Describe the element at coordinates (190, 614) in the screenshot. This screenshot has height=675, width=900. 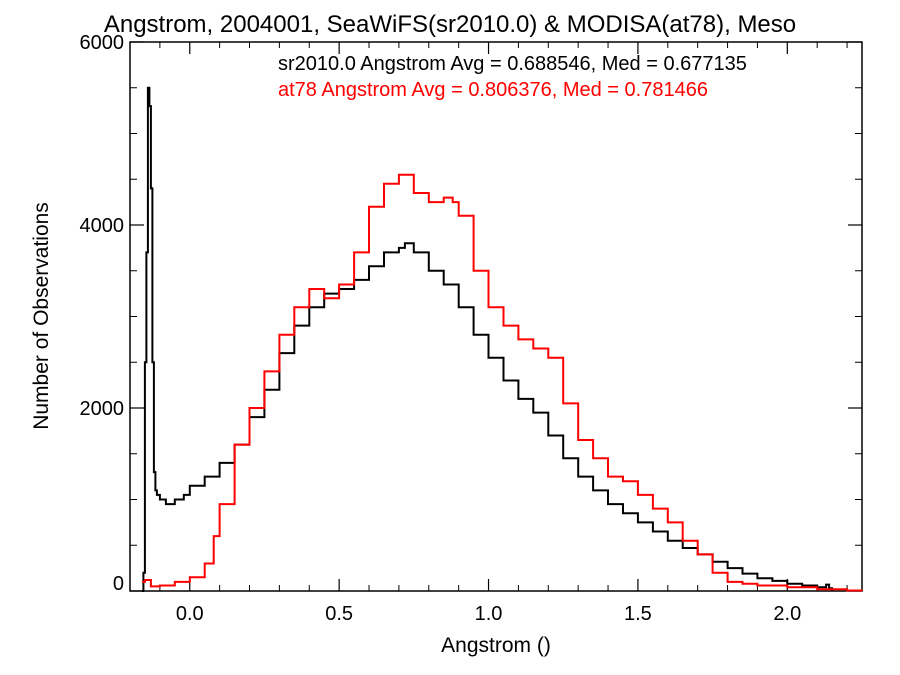
I see `x-tick-label: 0.0` at that location.